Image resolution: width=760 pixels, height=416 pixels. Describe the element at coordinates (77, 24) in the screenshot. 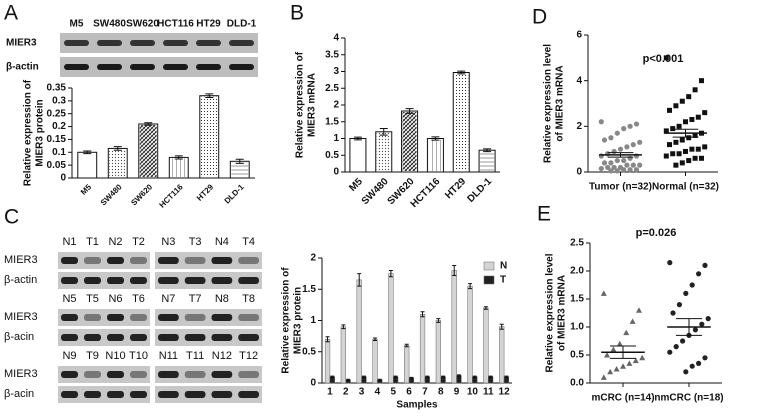

I see `lane-label: M5` at that location.